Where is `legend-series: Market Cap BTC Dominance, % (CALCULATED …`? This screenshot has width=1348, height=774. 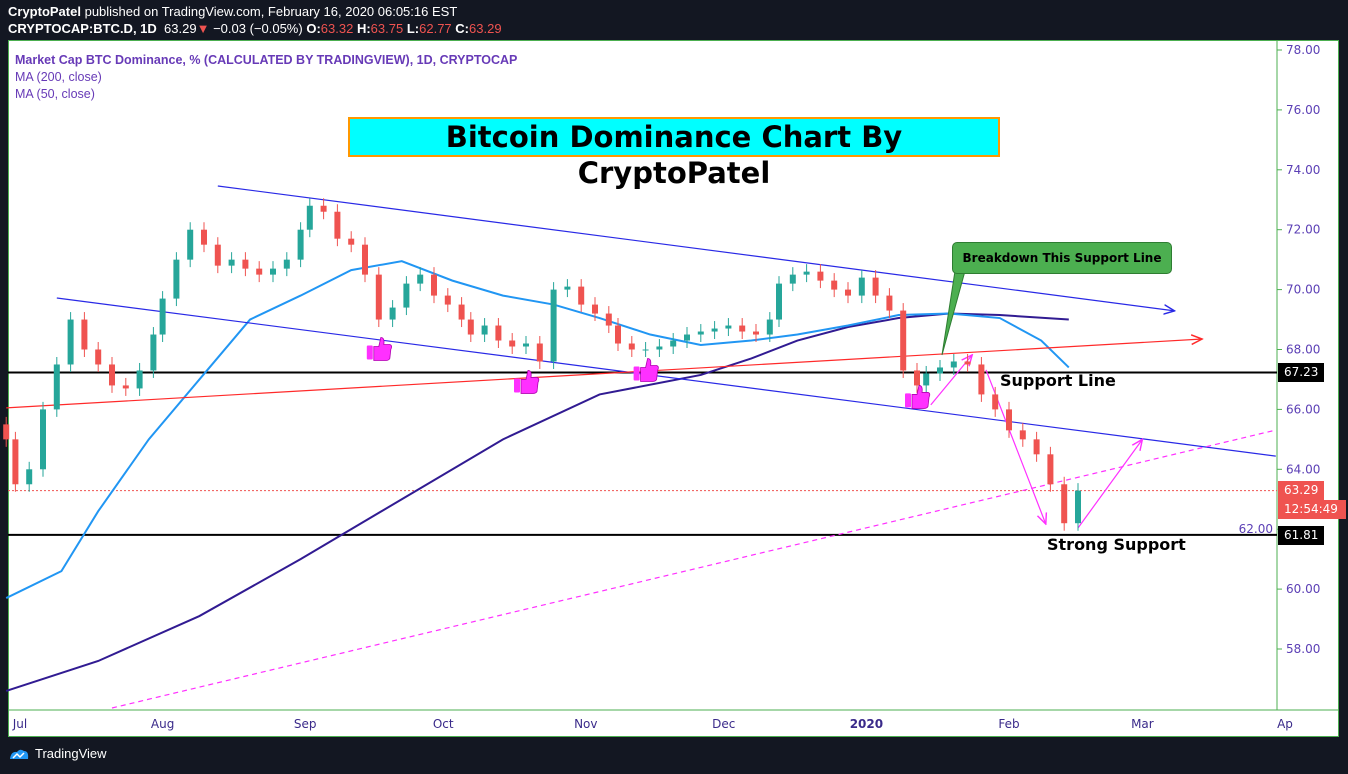 legend-series: Market Cap BTC Dominance, % (CALCULATED … is located at coordinates (266, 60).